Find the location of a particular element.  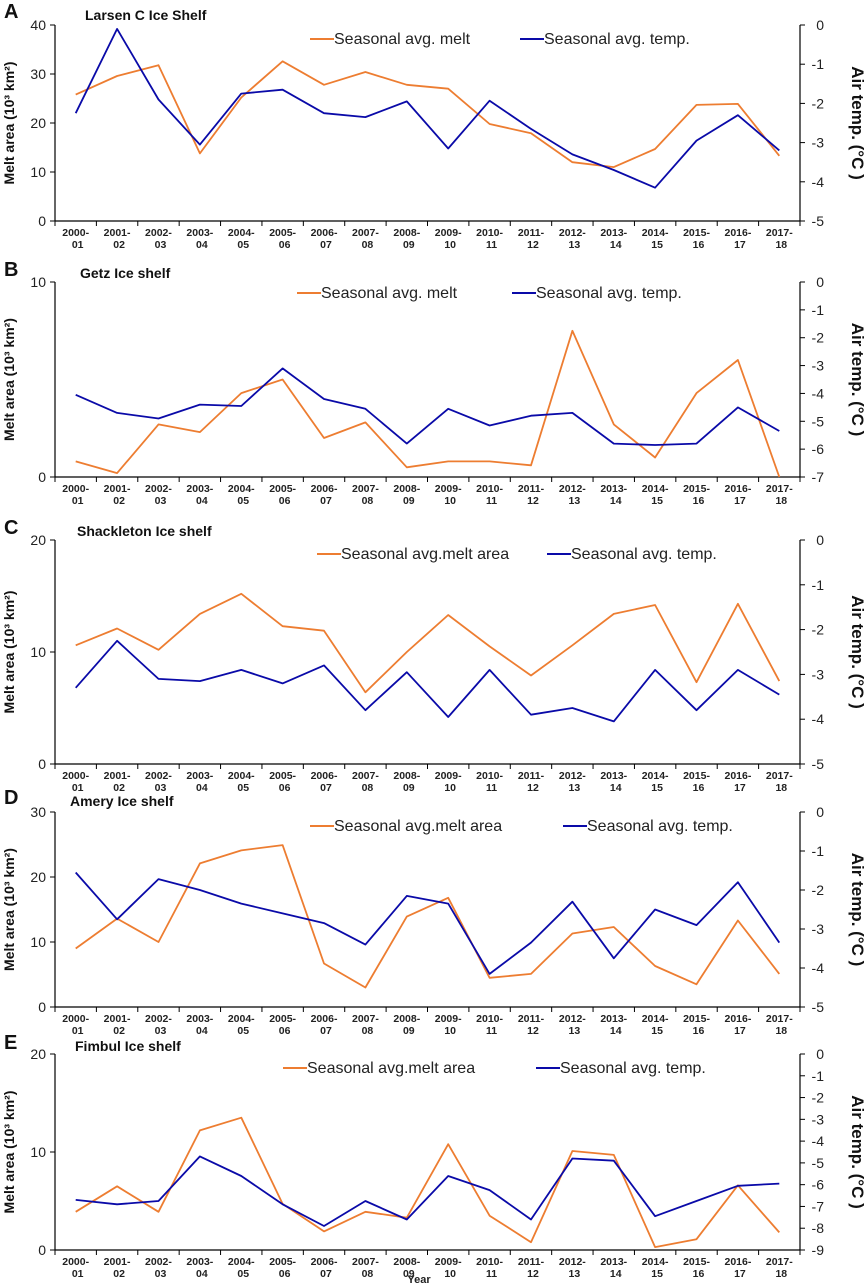

panel-letter: E is located at coordinates (10, 1043).